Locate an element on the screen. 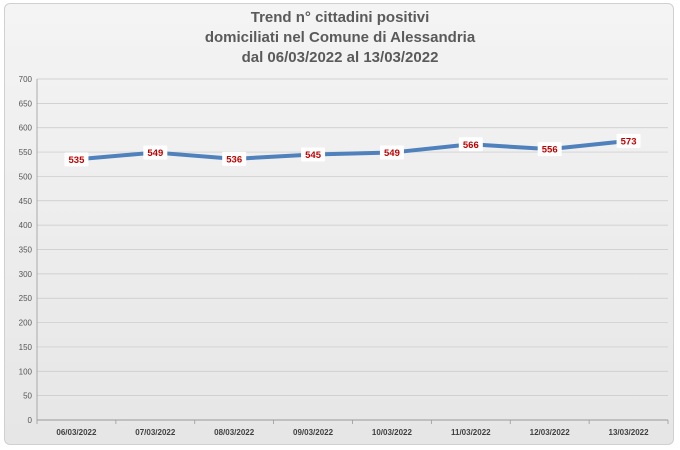 Image resolution: width=680 pixels, height=450 pixels. y-tick-label: 400 is located at coordinates (26, 225).